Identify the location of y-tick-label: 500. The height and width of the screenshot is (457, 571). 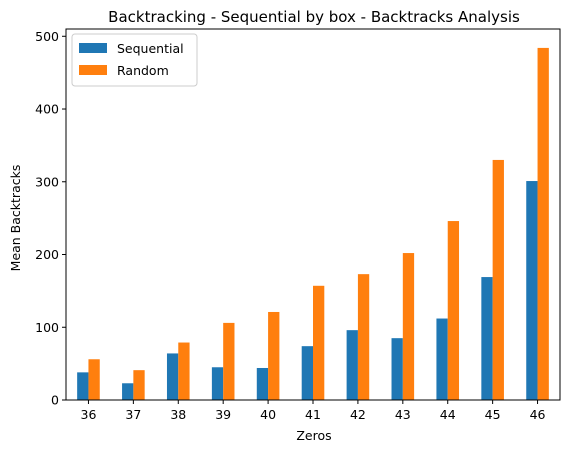
(47, 36).